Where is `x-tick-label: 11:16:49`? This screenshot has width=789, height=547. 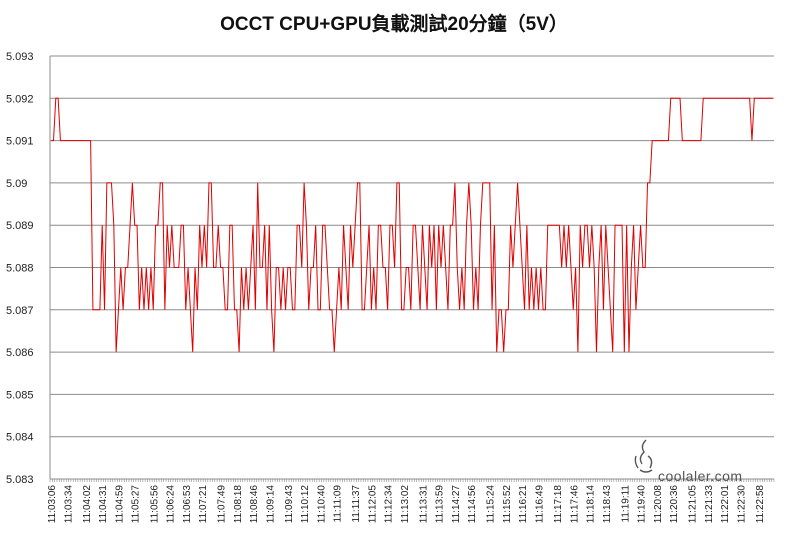
x-tick-label: 11:16:49 is located at coordinates (539, 504).